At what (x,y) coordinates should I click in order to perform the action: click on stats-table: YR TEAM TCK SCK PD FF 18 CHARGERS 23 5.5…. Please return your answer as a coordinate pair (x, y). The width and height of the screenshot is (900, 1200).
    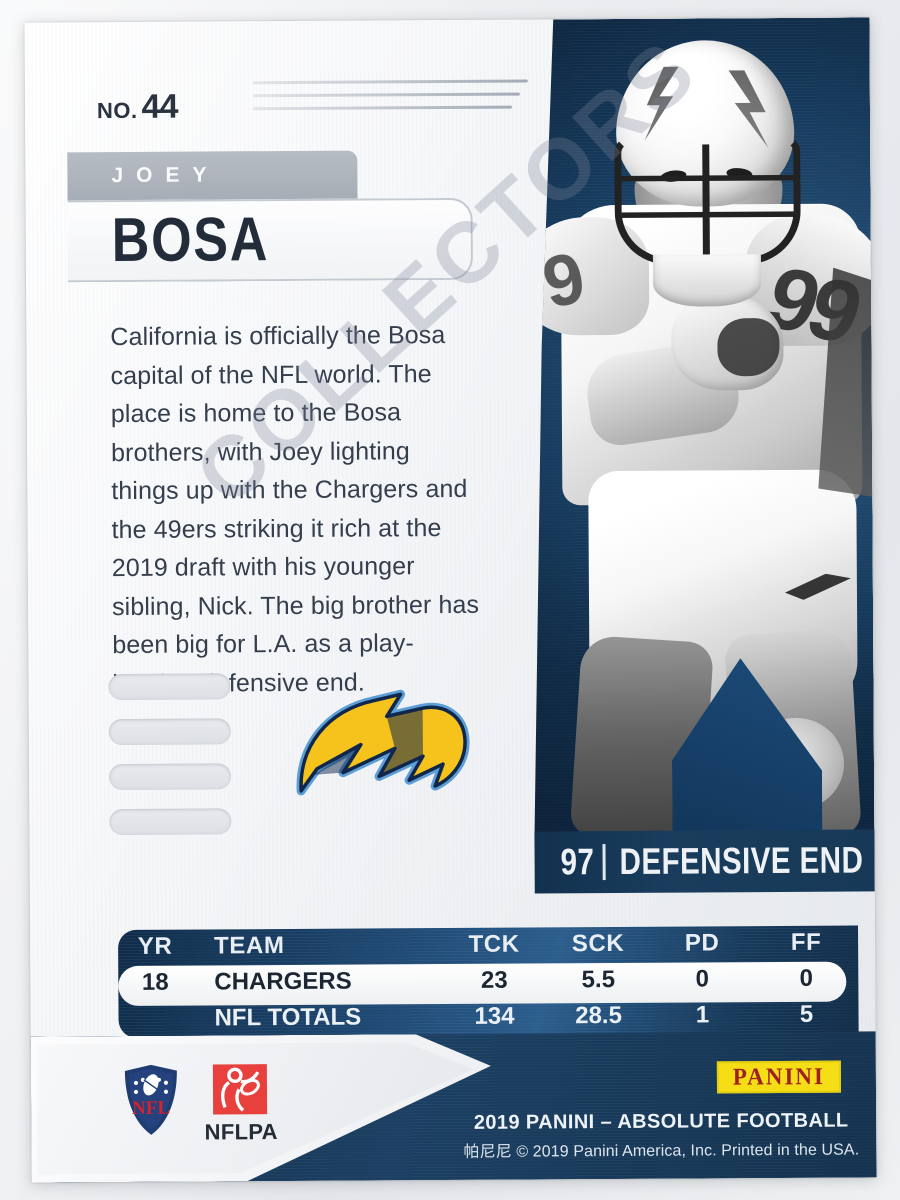
    Looking at the image, I should click on (488, 981).